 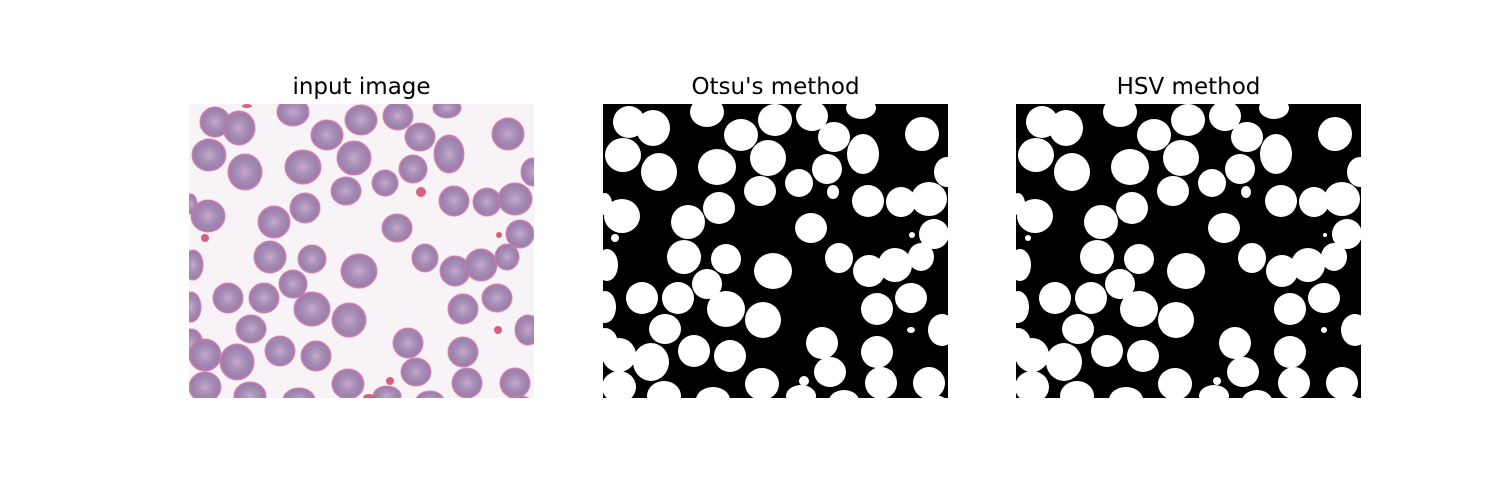 What do you see at coordinates (1188, 87) in the screenshot?
I see `hsv-method-title: HSV method` at bounding box center [1188, 87].